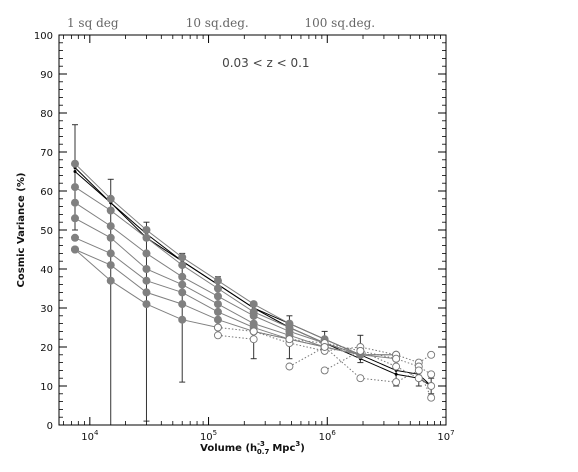  What do you see at coordinates (339, 23) in the screenshot?
I see `survey-area-label: 100 sq.deg.` at bounding box center [339, 23].